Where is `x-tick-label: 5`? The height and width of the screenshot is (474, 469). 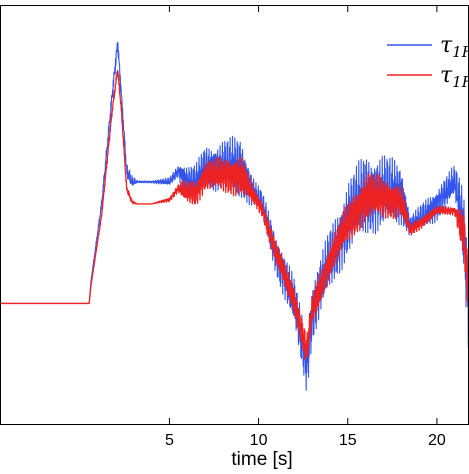
x-tick-label: 5 is located at coordinates (169, 440).